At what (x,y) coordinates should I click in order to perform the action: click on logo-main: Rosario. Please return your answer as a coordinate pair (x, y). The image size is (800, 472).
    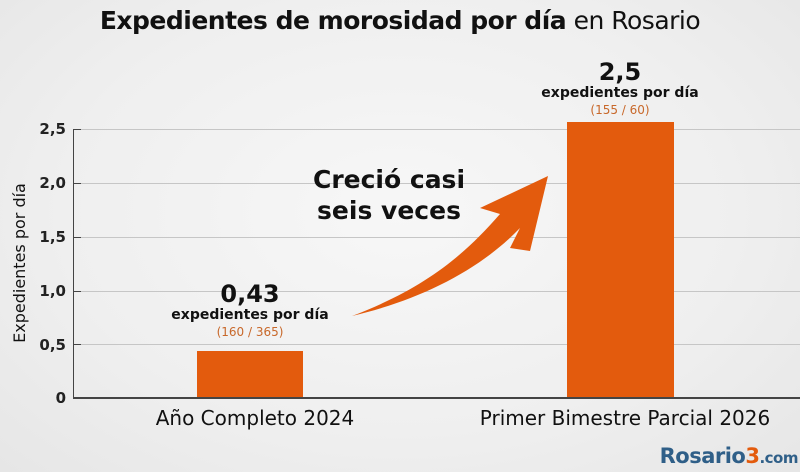
    Looking at the image, I should click on (702, 456).